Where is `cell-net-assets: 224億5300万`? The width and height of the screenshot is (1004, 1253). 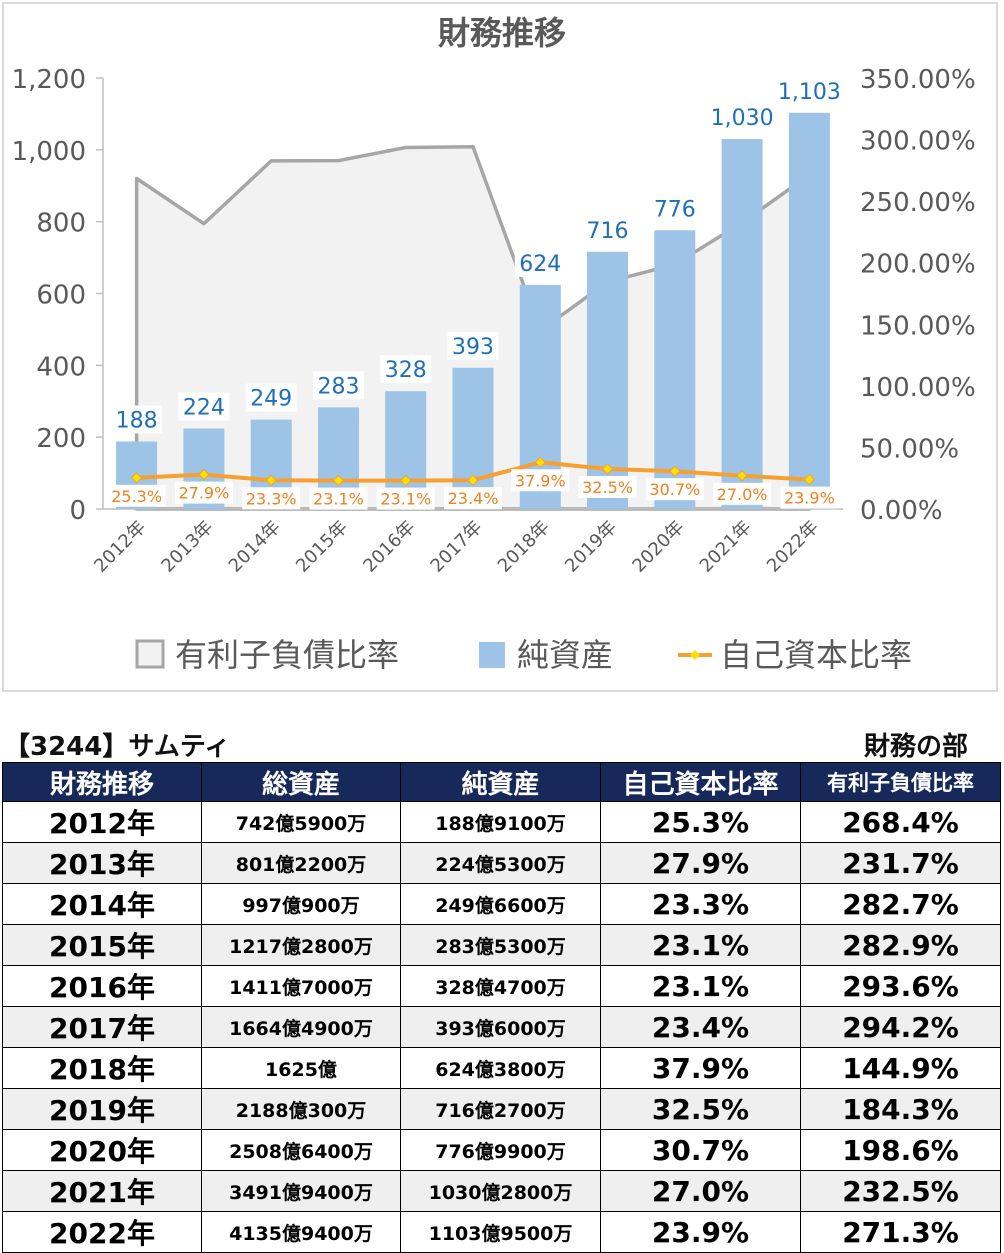
cell-net-assets: 224億5300万 is located at coordinates (500, 863).